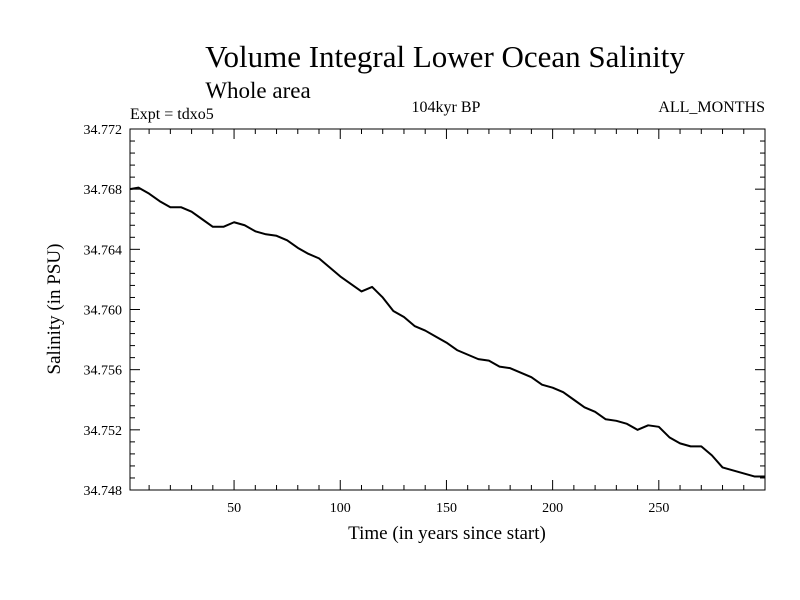  Describe the element at coordinates (658, 508) in the screenshot. I see `x-tick-label: 250` at that location.